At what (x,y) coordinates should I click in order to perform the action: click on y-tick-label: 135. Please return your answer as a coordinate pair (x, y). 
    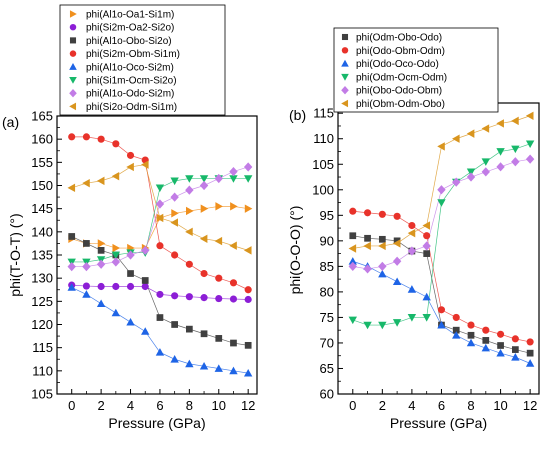
    Looking at the image, I should click on (42, 255).